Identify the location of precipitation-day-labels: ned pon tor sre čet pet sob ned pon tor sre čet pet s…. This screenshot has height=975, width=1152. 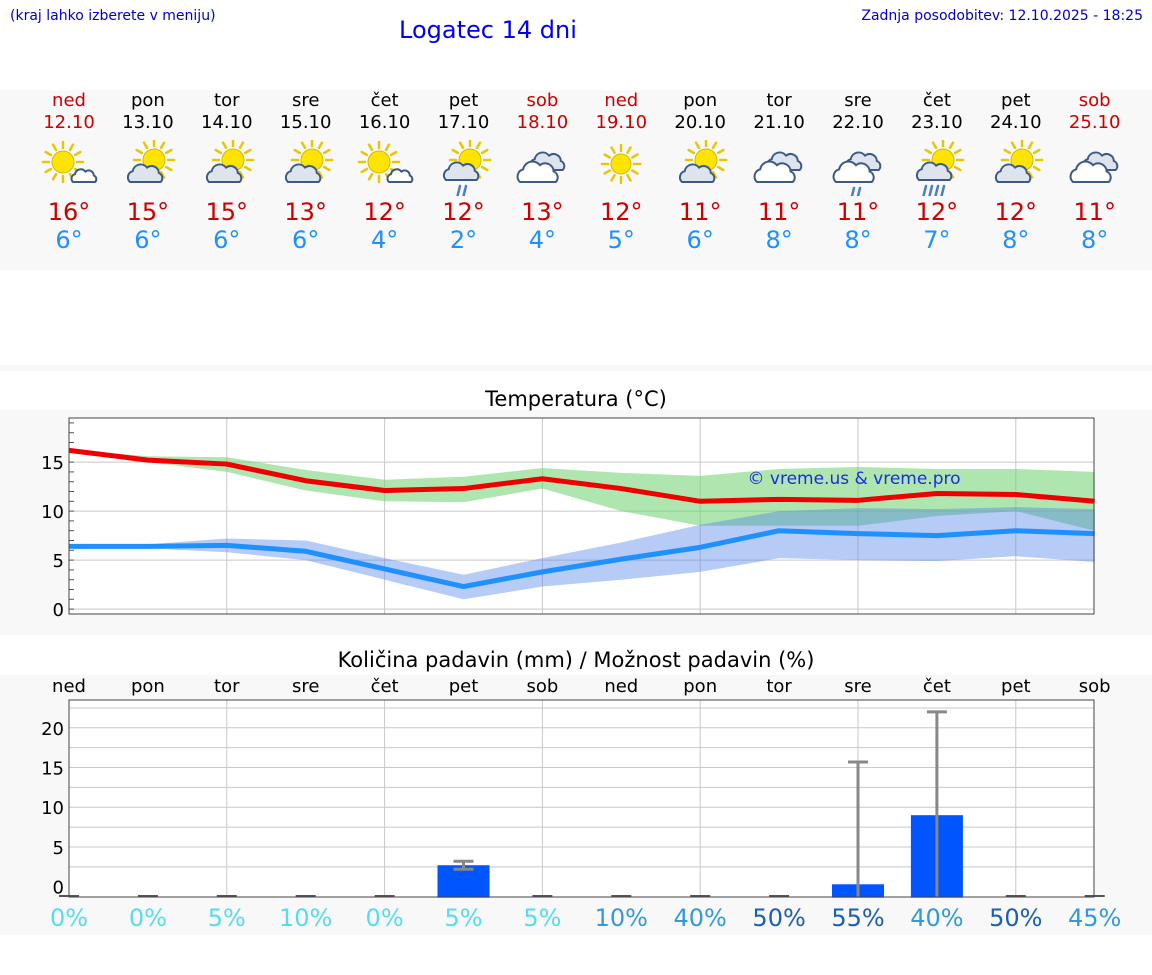
(576, 687).